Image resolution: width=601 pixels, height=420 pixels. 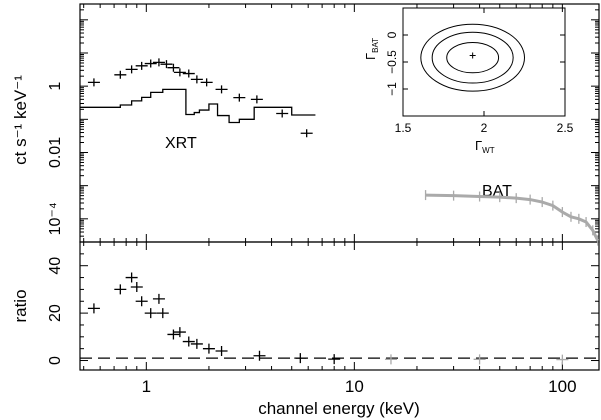 What do you see at coordinates (146, 386) in the screenshot?
I see `x-tick-label: 1` at bounding box center [146, 386].